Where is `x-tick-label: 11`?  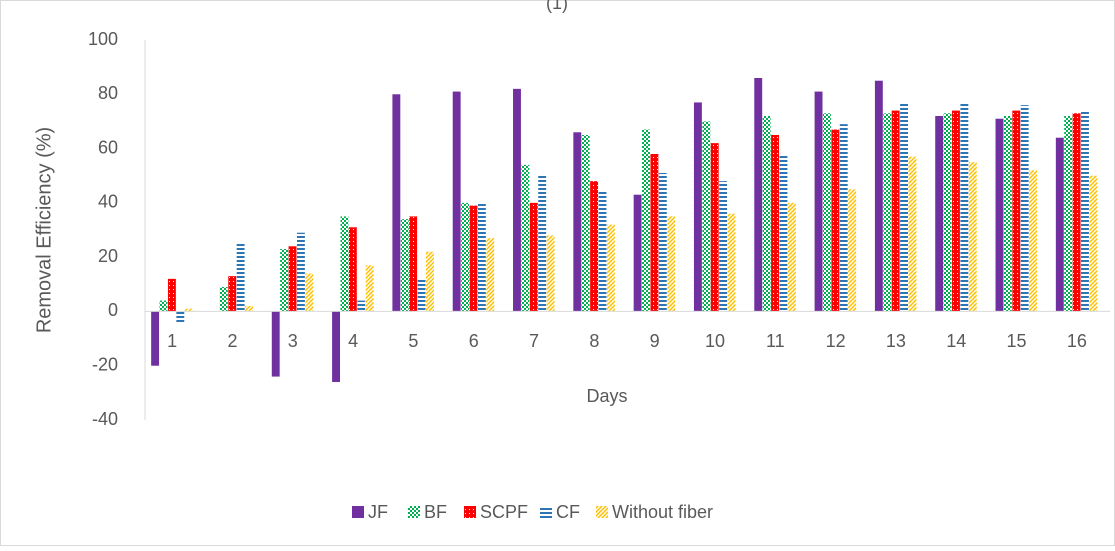
x-tick-label: 11 is located at coordinates (775, 341).